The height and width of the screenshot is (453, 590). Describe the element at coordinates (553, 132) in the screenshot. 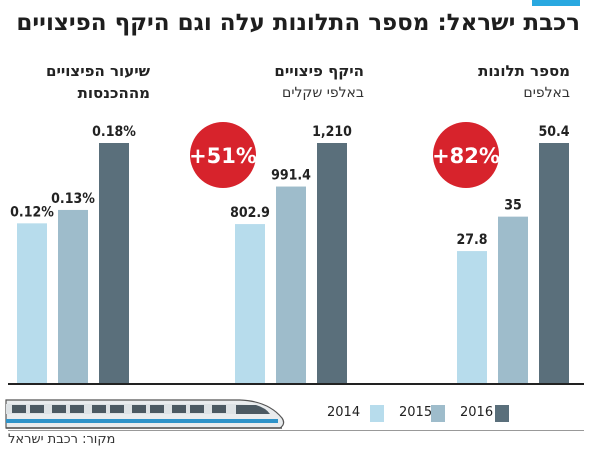

I see `data-label-complaints-2016: 50.4` at that location.